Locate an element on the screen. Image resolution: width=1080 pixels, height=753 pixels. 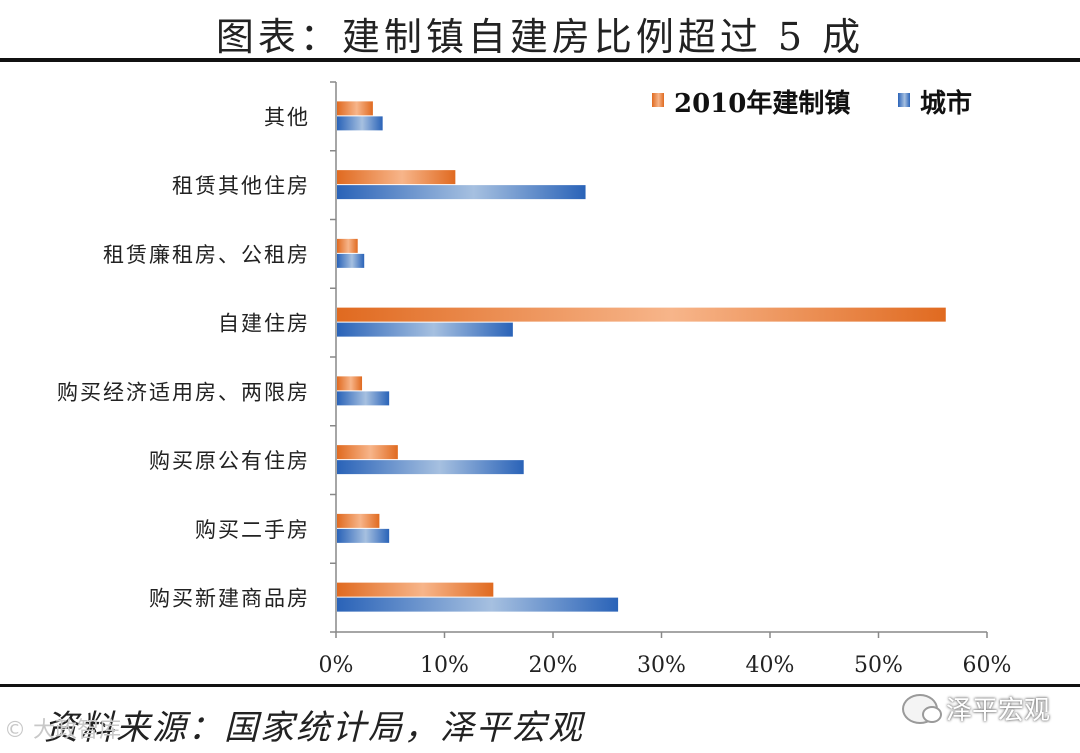
x-tick-label: 50% is located at coordinates (878, 665).